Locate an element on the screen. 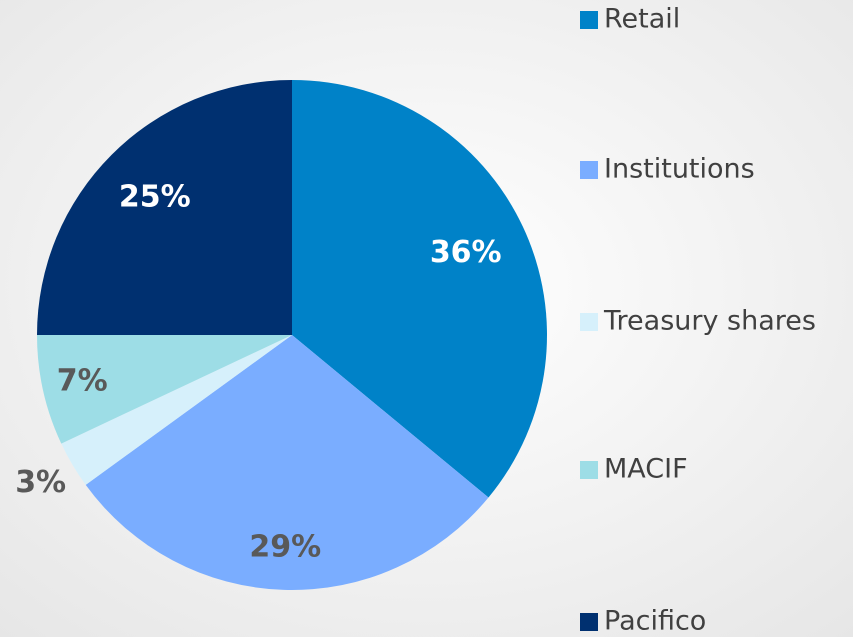 The height and width of the screenshot is (637, 853). slice-label: 29% is located at coordinates (285, 546).